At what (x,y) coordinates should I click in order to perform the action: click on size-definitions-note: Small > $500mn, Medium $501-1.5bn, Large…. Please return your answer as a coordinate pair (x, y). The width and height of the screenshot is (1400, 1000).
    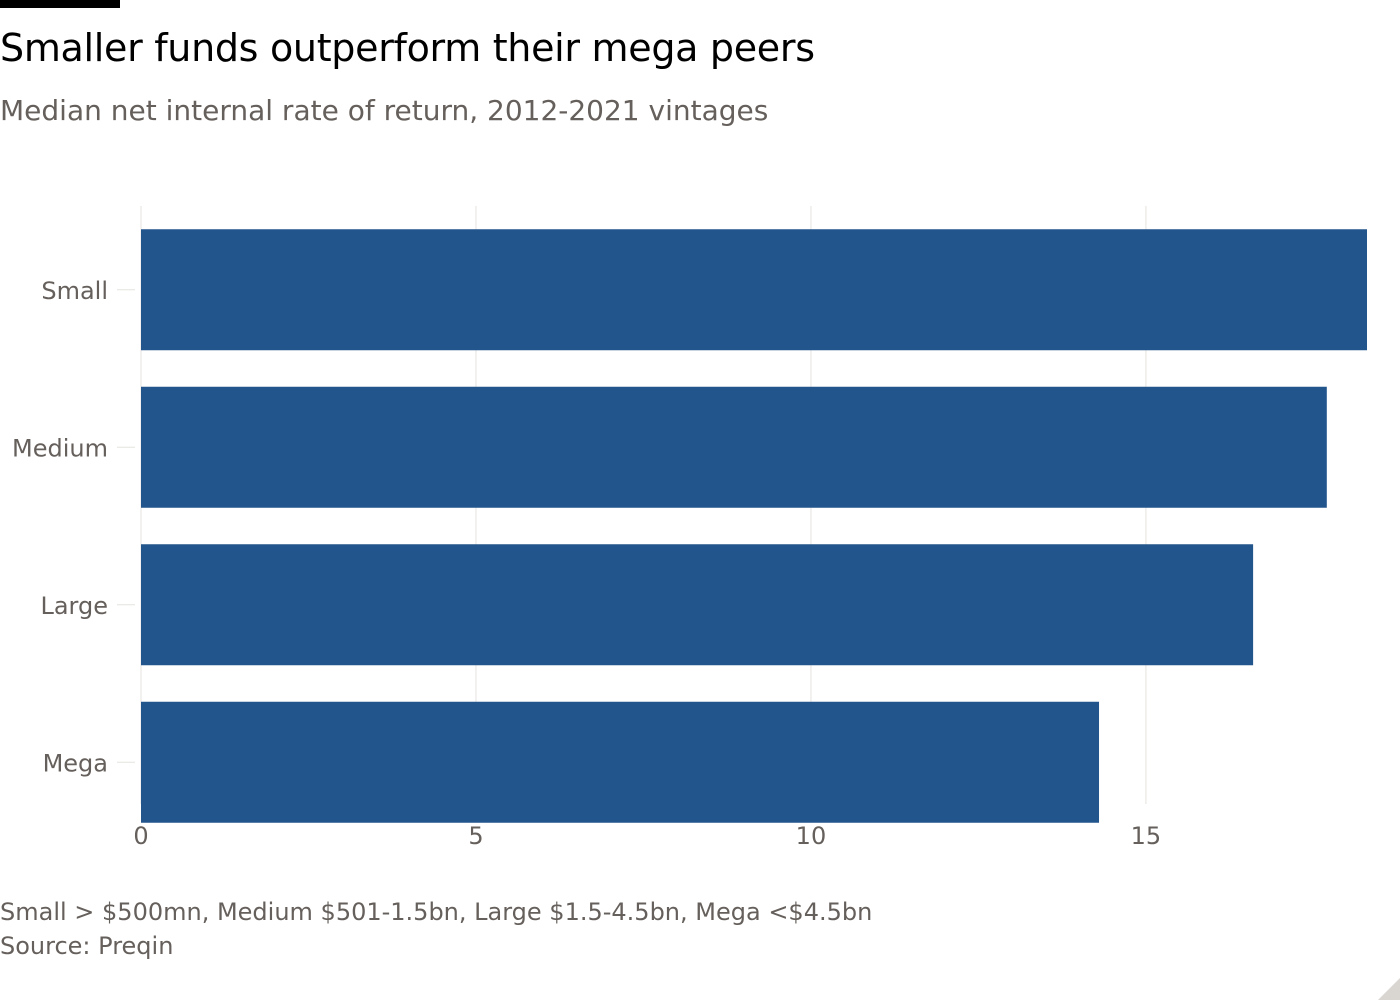
    Looking at the image, I should click on (436, 912).